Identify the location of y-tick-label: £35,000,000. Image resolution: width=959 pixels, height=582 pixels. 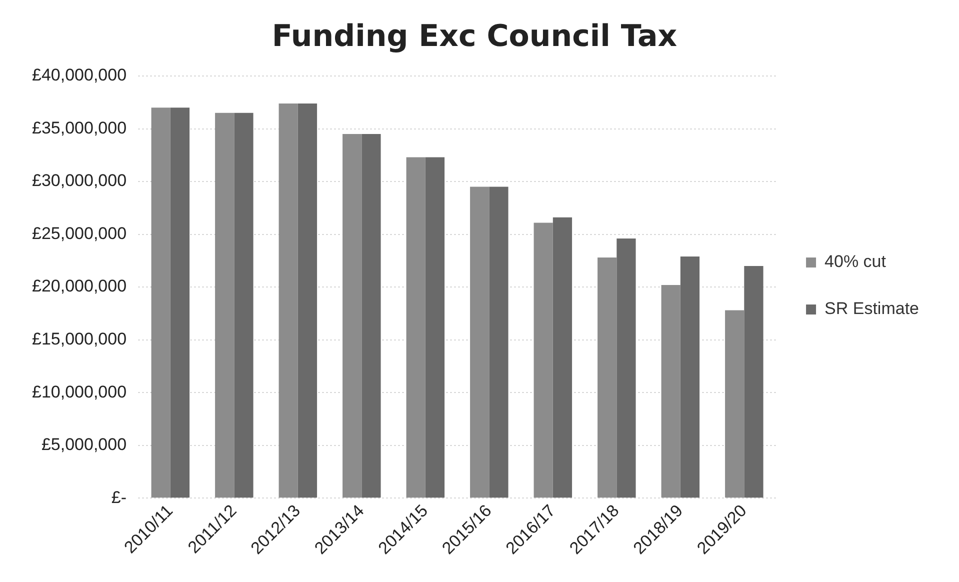
(79, 128).